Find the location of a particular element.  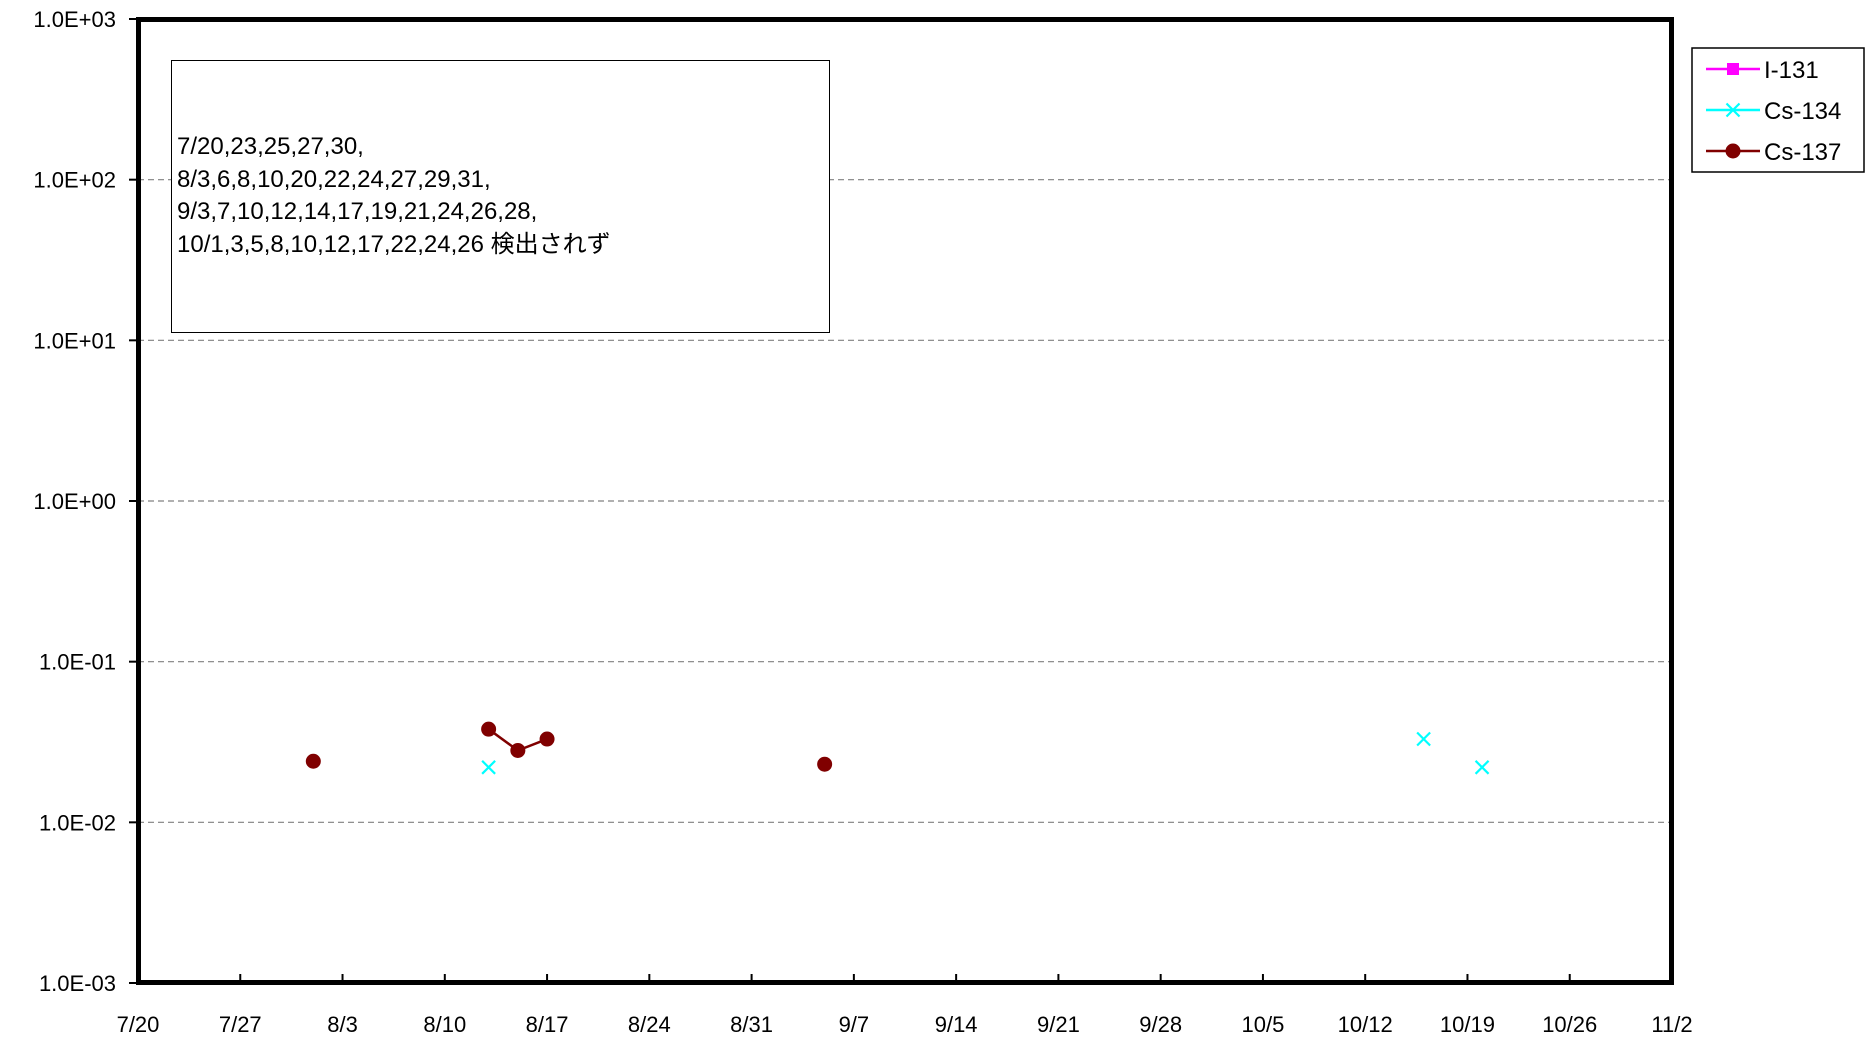

y-tick-label: 1.0E+00 is located at coordinates (74, 501).